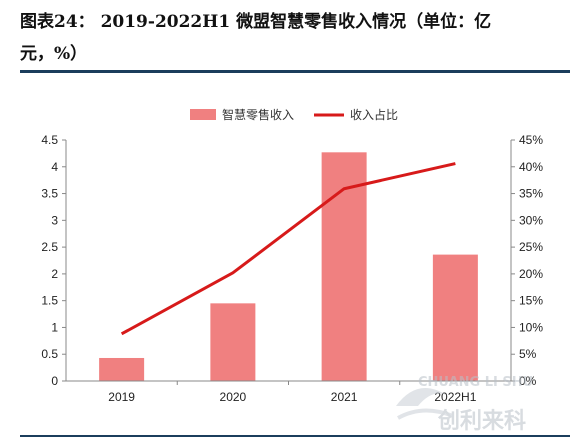  What do you see at coordinates (54, 54) in the screenshot?
I see `figure-title-line2: 元，%）` at bounding box center [54, 54].